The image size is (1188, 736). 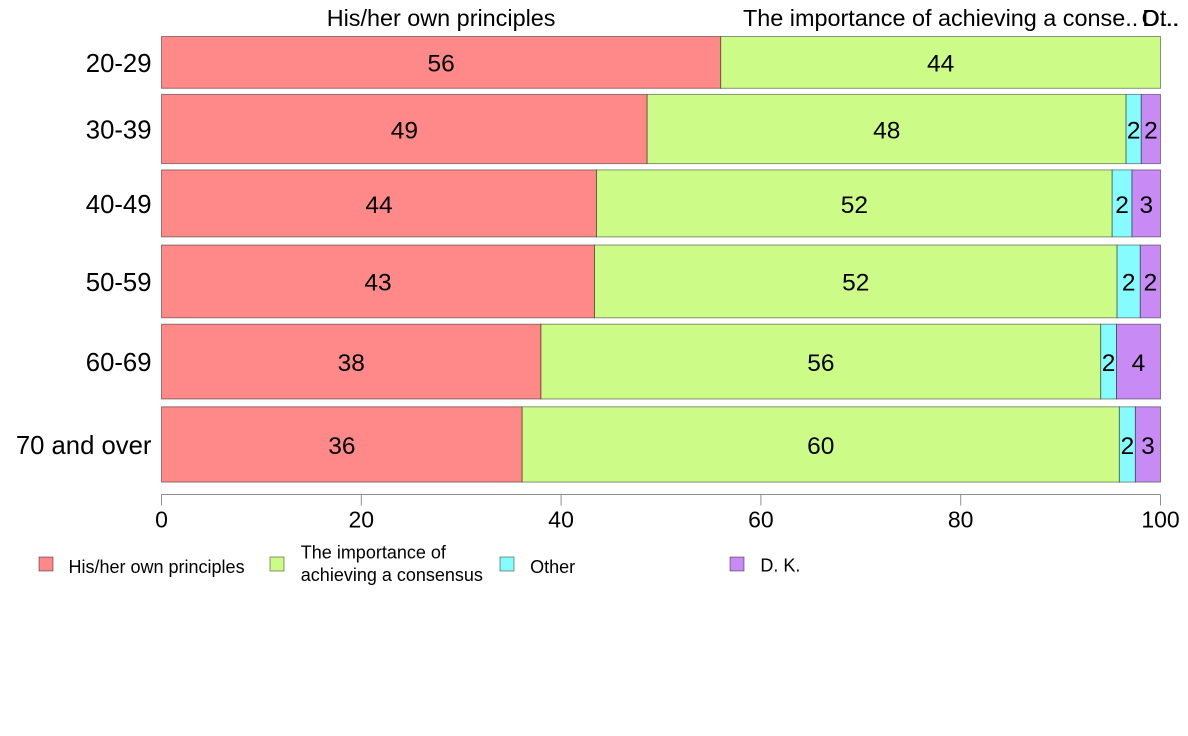 What do you see at coordinates (886, 130) in the screenshot?
I see `svg-text: 48` at bounding box center [886, 130].